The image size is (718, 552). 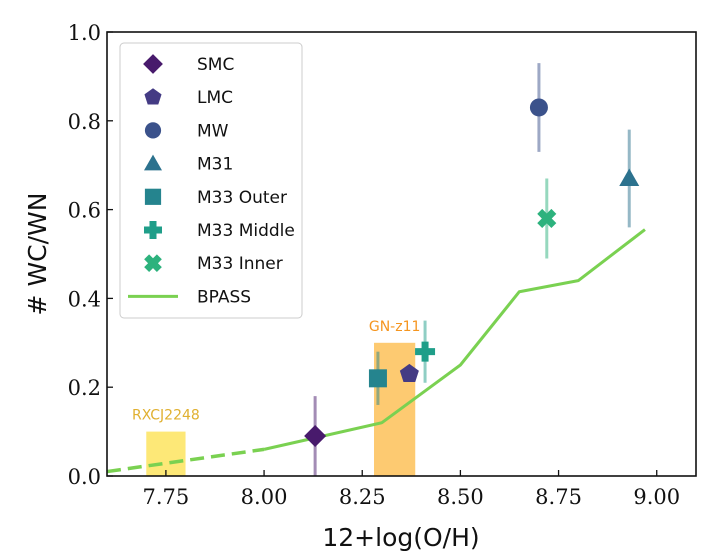 I want to click on y-tick-label: 0.8, so click(x=84, y=122).